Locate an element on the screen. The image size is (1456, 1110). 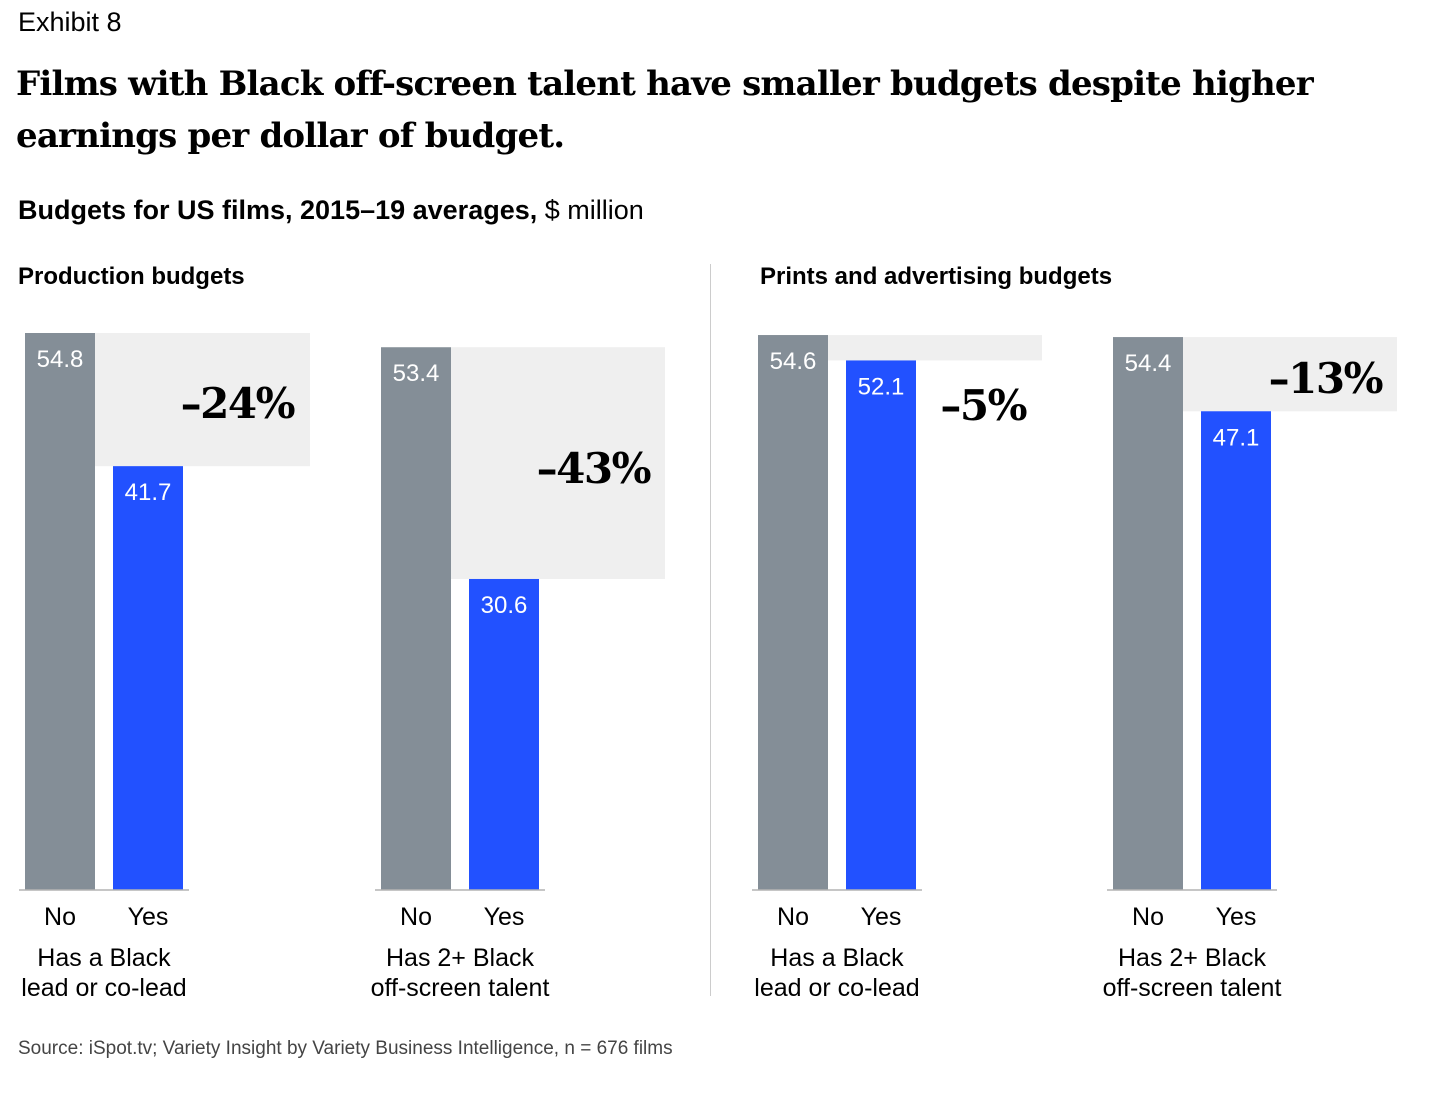
percent-change-label-3: –5% is located at coordinates (983, 405).